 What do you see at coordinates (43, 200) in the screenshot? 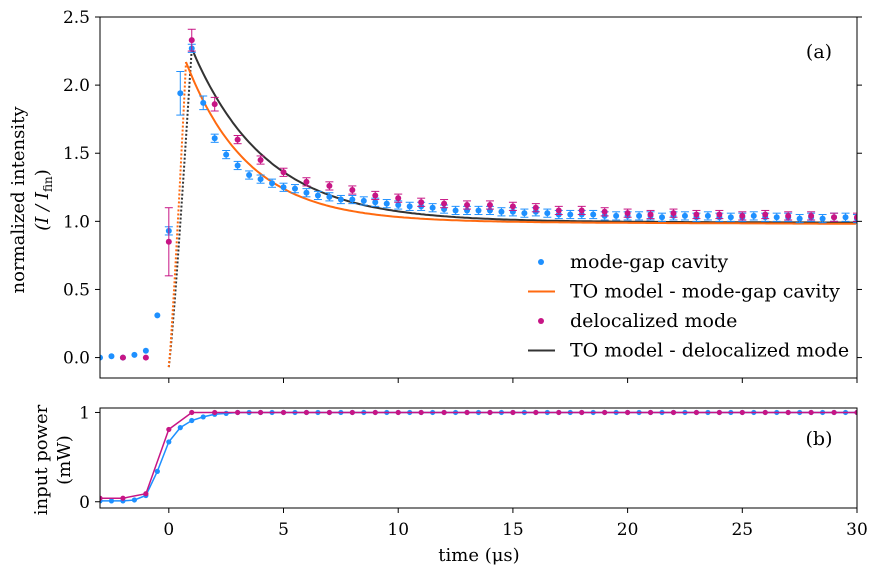
I see `panel-a-y-label-line2: (I / Ifin)` at bounding box center [43, 200].